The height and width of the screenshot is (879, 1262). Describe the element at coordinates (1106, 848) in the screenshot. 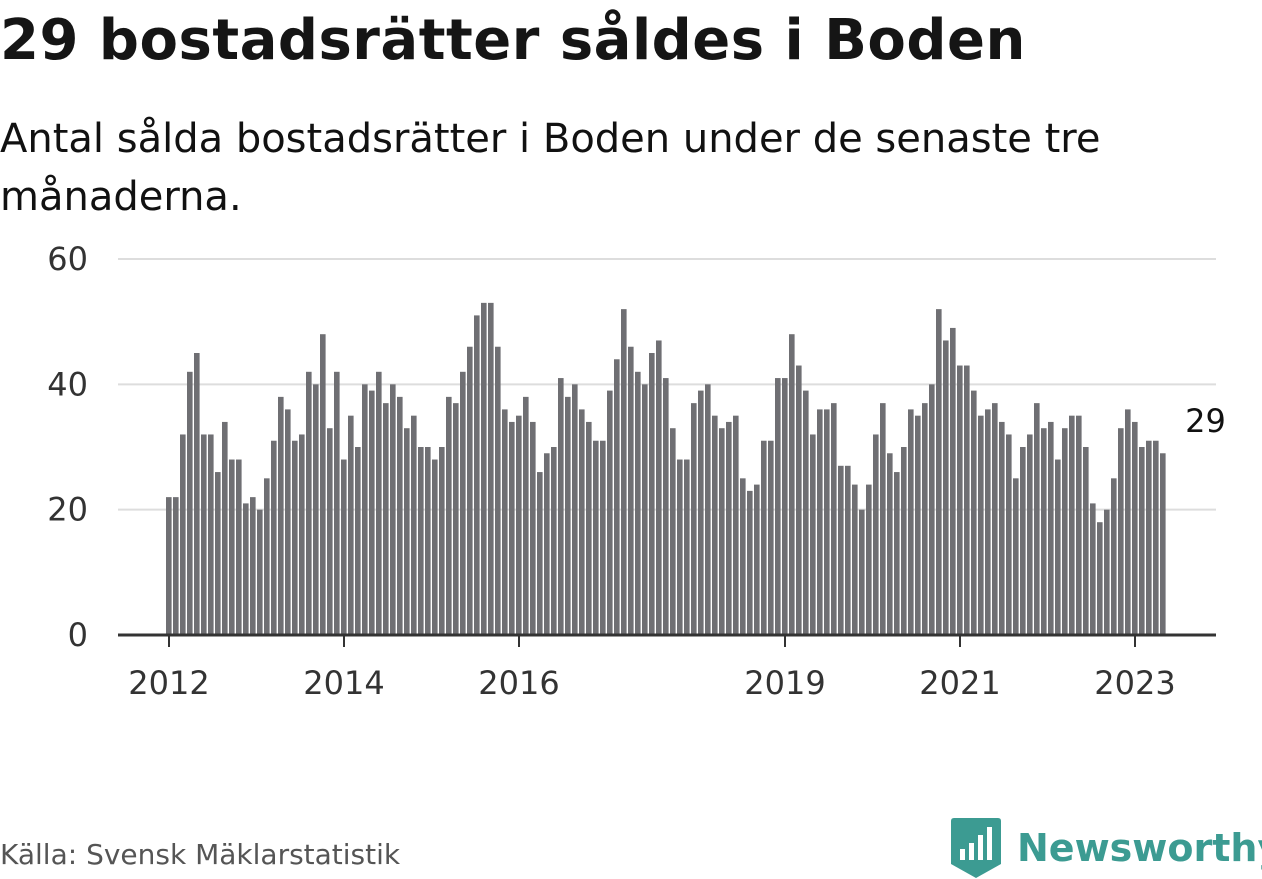

I see `newsworthy-logo: Newsworthy` at that location.